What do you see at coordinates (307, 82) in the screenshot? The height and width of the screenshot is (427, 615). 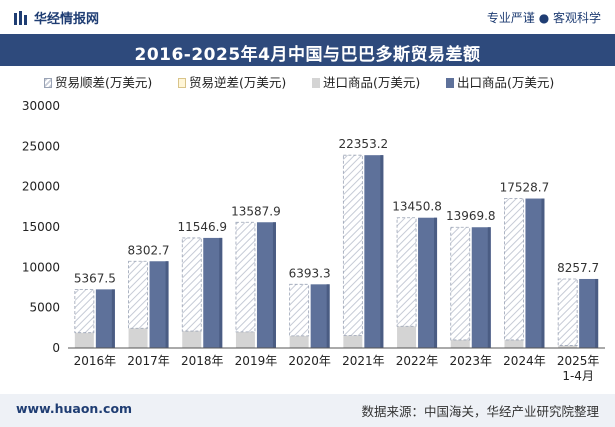 I see `legend: 贸易顺差(万美元) 贸易逆差(万美元) 进口商品(万美元) 出口商品(万美元)` at bounding box center [307, 82].